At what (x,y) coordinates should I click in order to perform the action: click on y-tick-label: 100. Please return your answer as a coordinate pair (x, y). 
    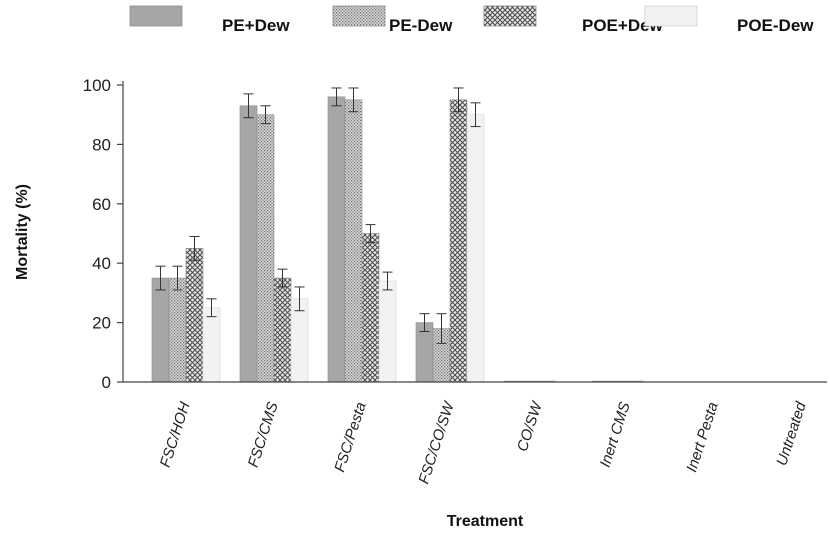
    Looking at the image, I should click on (97, 85).